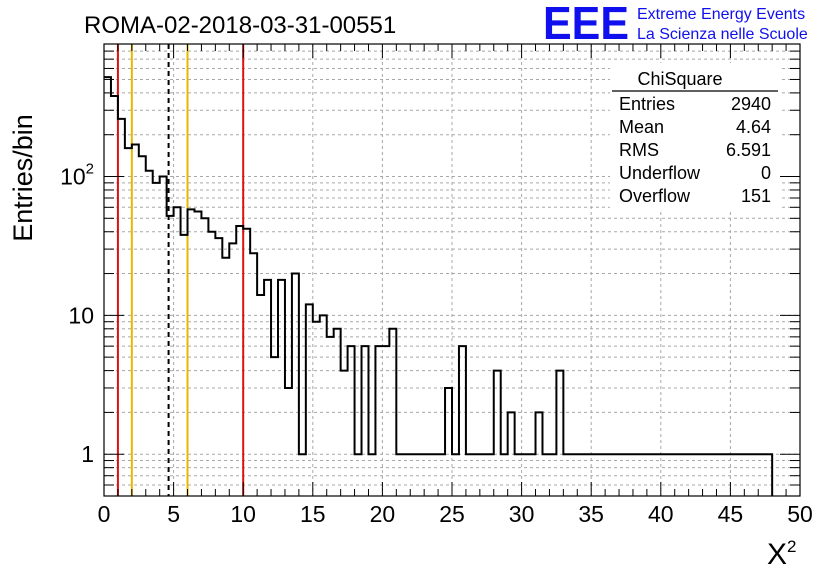  Describe the element at coordinates (452, 514) in the screenshot. I see `x-tick-label: 25` at that location.